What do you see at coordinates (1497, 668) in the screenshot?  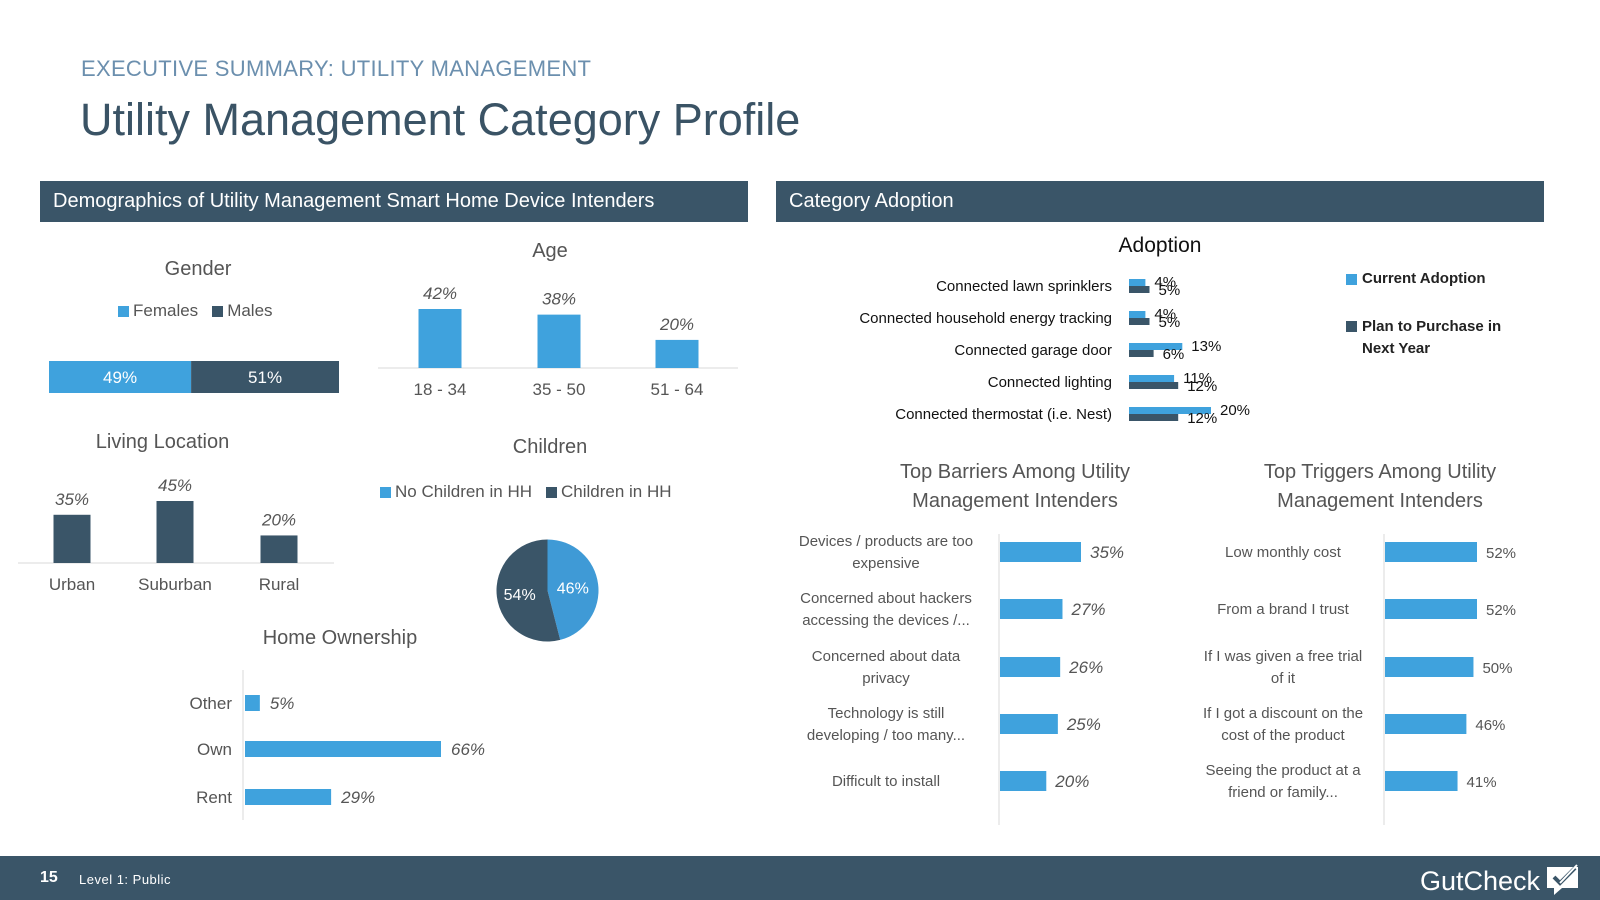 I see `data-label-triggers-2: 50%` at bounding box center [1497, 668].